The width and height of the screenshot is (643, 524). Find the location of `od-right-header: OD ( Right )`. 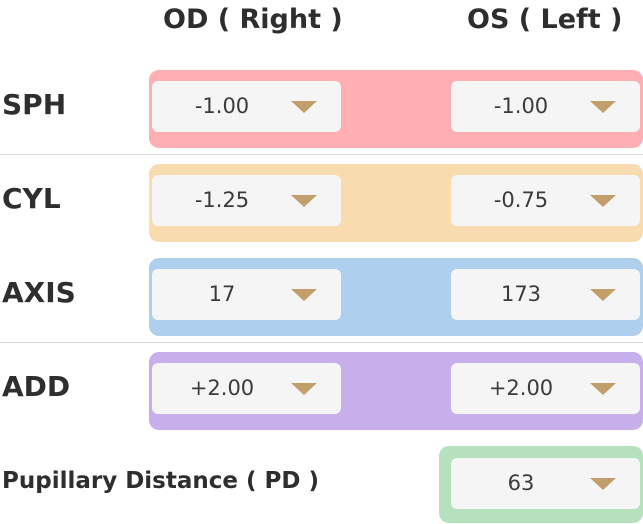

od-right-header: OD ( Right ) is located at coordinates (253, 19).